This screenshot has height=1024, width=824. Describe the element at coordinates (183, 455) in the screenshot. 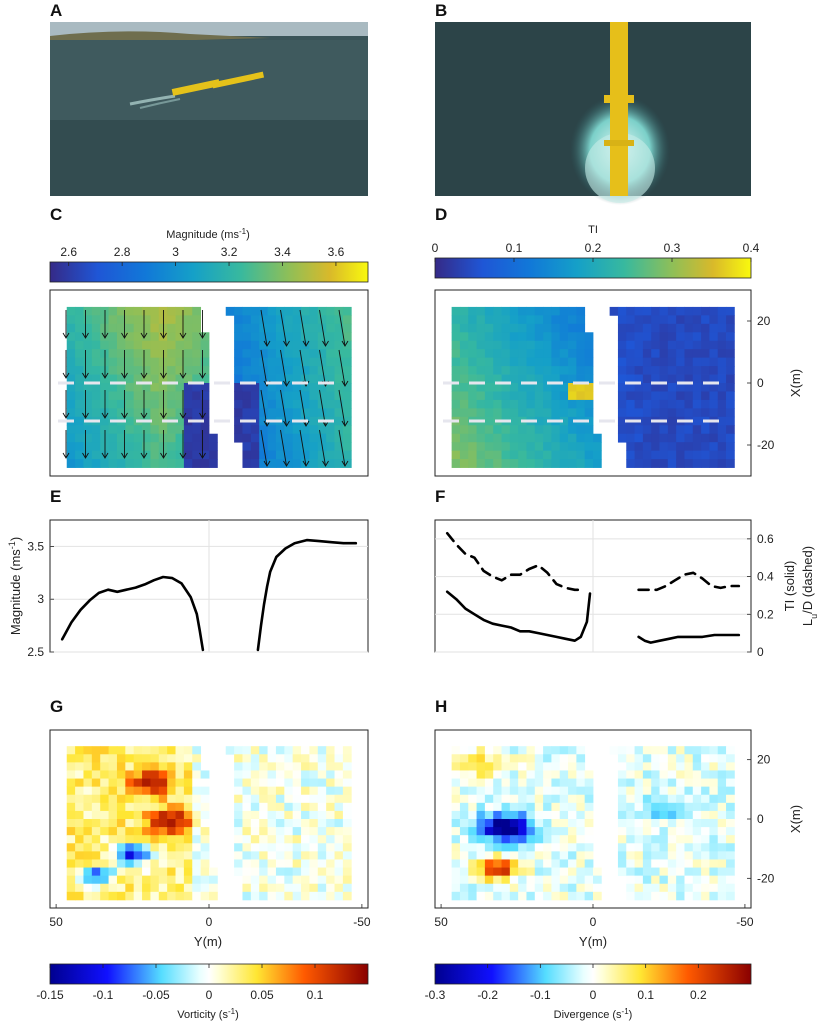

I see `velocity-vector-head` at that location.